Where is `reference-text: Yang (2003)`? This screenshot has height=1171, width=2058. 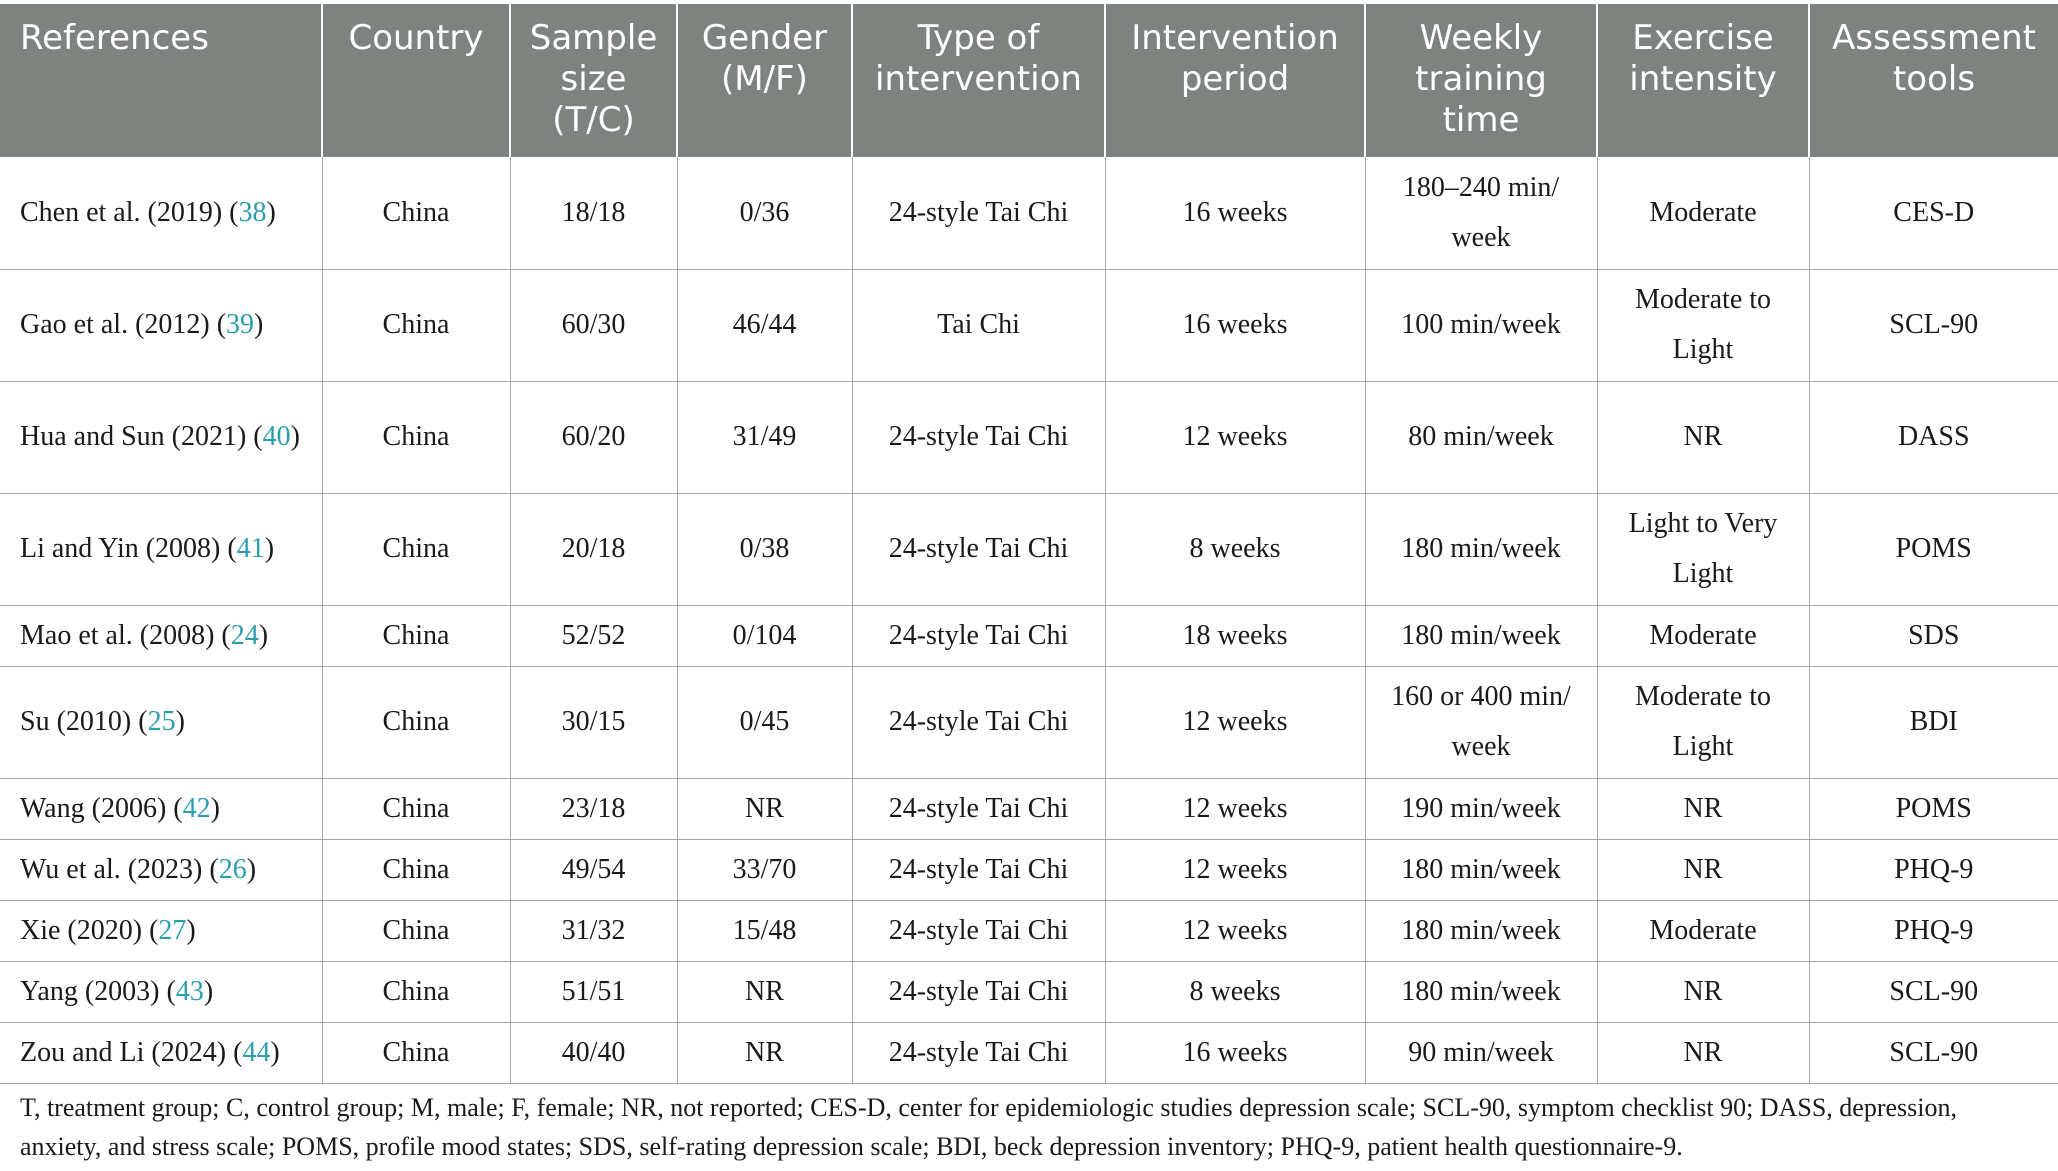
reference-text: Yang (2003) is located at coordinates (90, 991).